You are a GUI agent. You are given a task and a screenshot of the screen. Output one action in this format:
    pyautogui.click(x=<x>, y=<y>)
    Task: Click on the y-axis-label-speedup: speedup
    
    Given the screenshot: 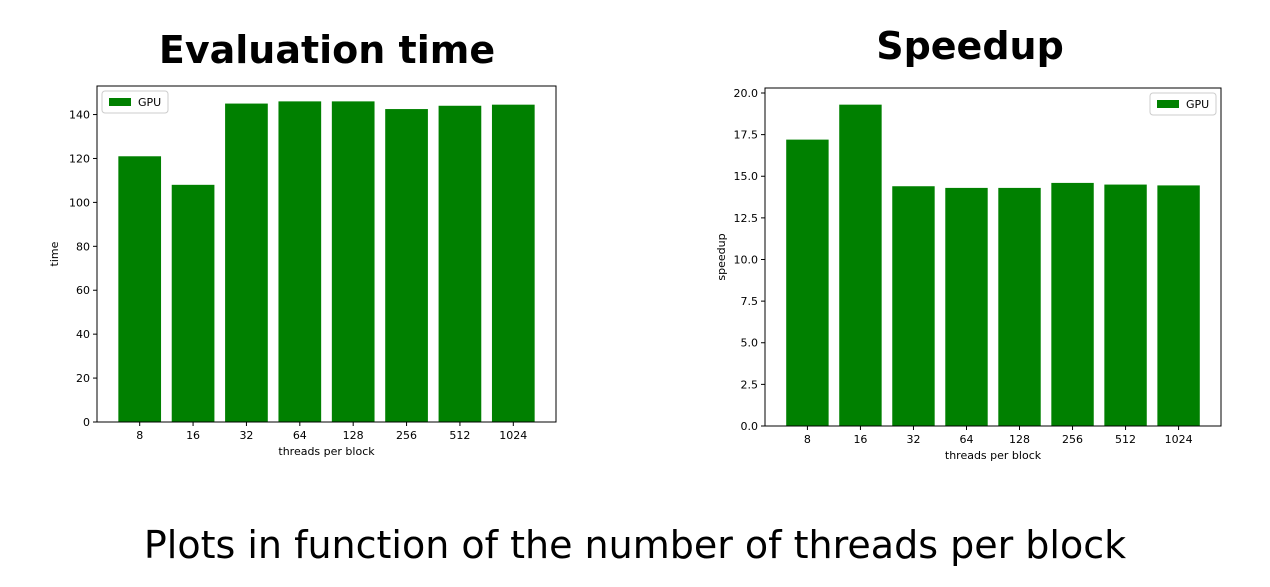 What is the action you would take?
    pyautogui.click(x=721, y=256)
    